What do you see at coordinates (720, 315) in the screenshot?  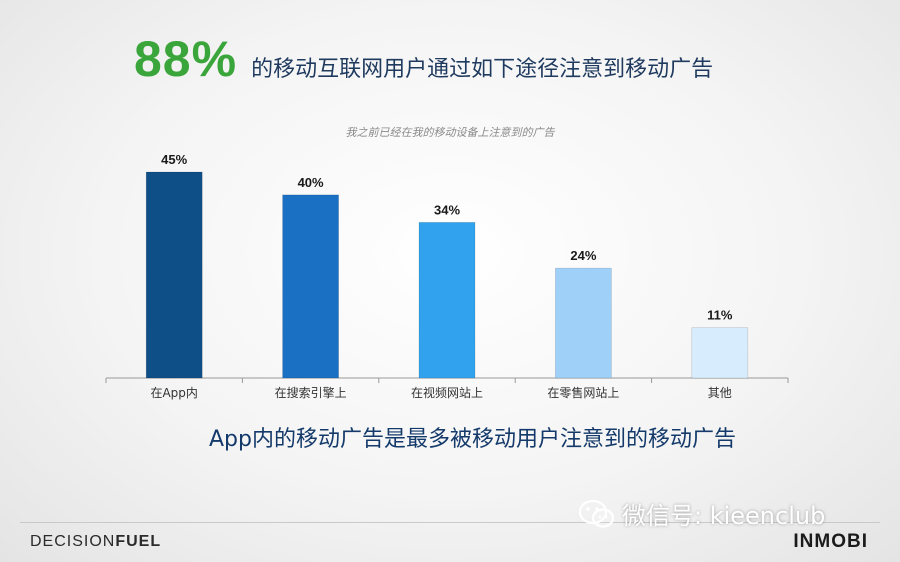 I see `bar-value-label: 11%` at bounding box center [720, 315].